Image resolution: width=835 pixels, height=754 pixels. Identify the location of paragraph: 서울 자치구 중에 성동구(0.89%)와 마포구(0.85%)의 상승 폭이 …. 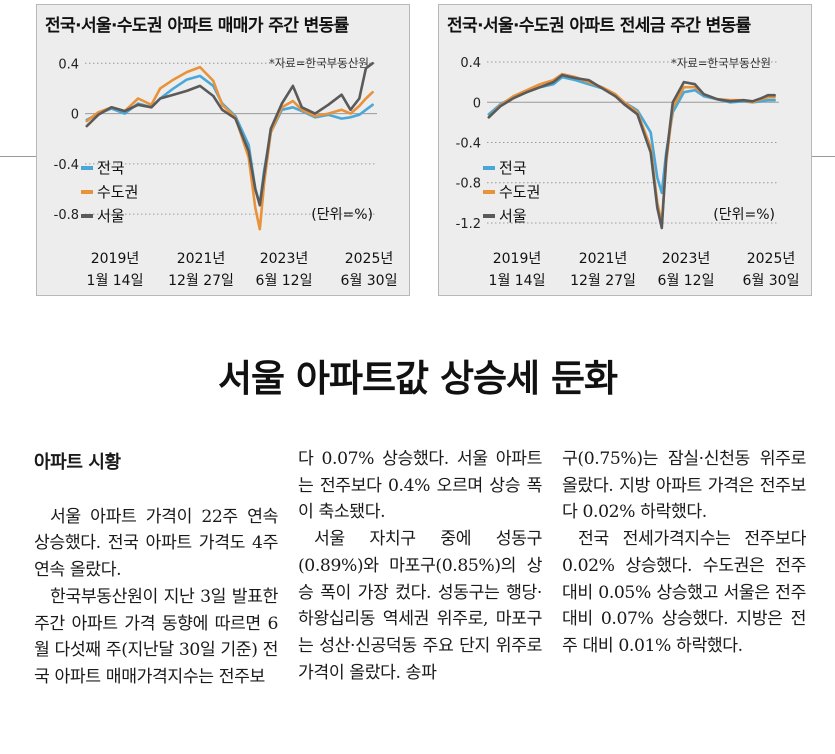
(420, 606).